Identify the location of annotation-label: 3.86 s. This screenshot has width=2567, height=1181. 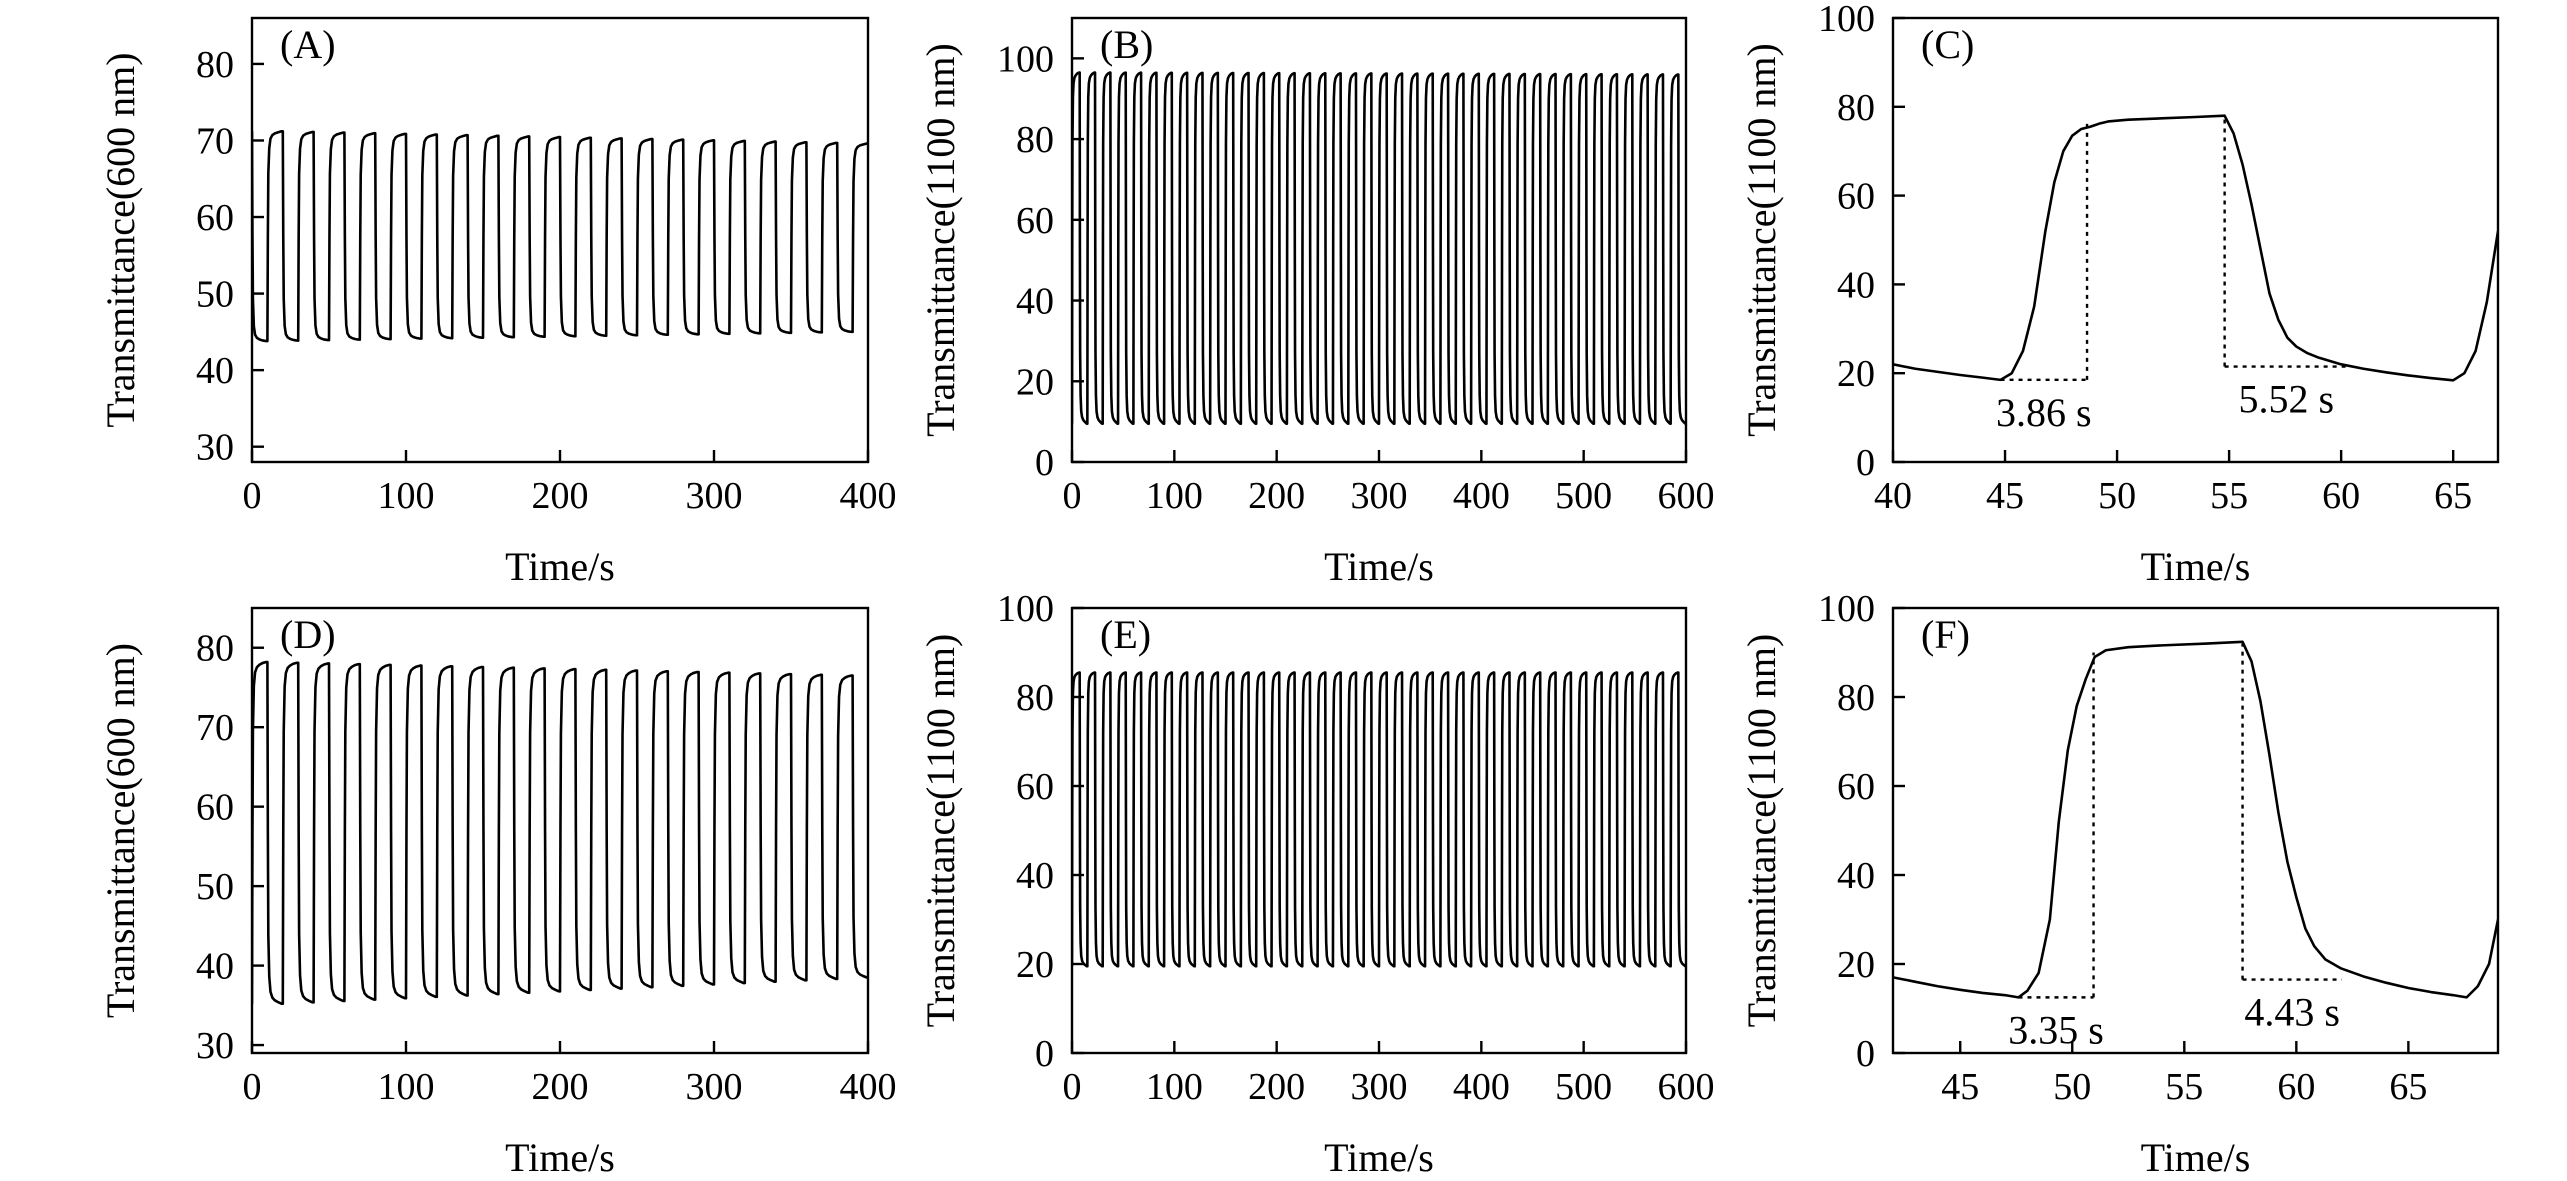
(2044, 412).